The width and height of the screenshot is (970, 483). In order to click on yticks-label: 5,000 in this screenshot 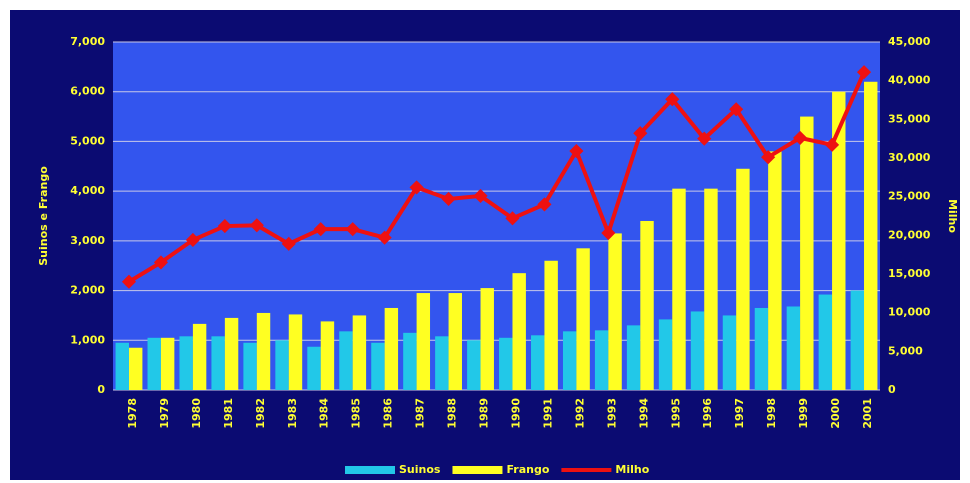, I will do `click(87, 140)`.